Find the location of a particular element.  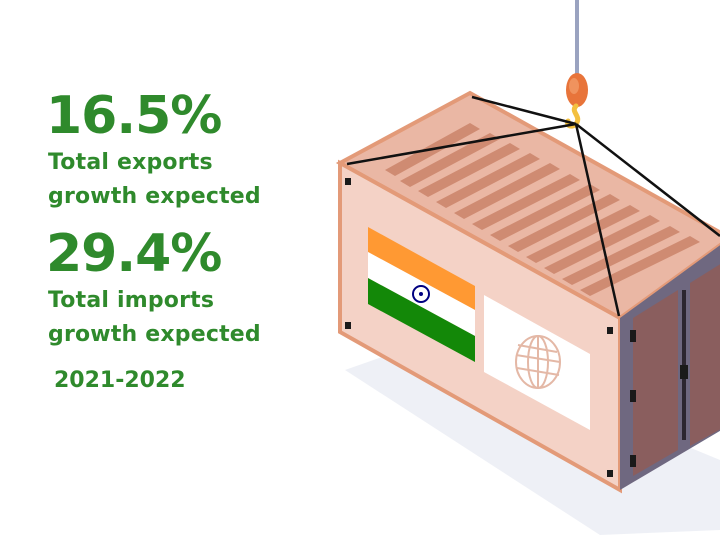

imports-growth-value: 29.4% is located at coordinates (134, 254).